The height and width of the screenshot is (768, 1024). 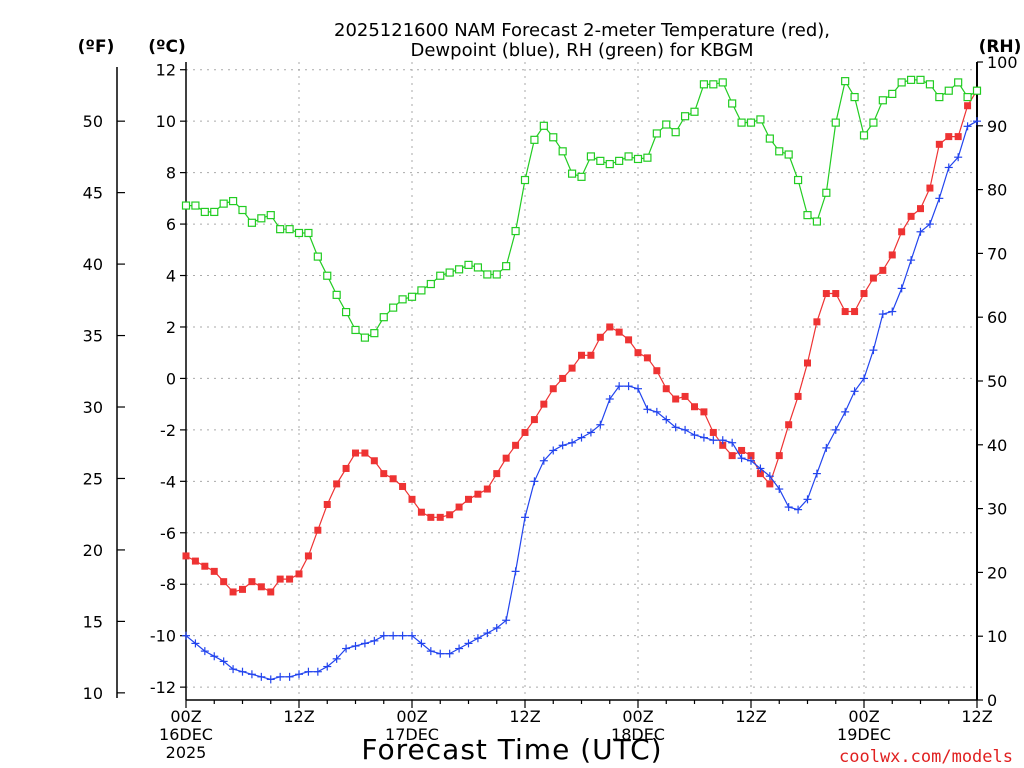 I want to click on fahrenheit-tick-label: 25, so click(x=93, y=478).